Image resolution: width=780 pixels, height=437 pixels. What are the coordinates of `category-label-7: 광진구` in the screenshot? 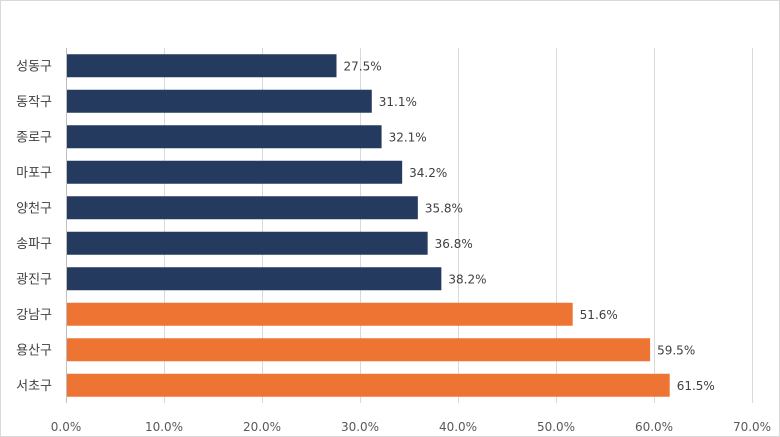 It's located at (34, 279).